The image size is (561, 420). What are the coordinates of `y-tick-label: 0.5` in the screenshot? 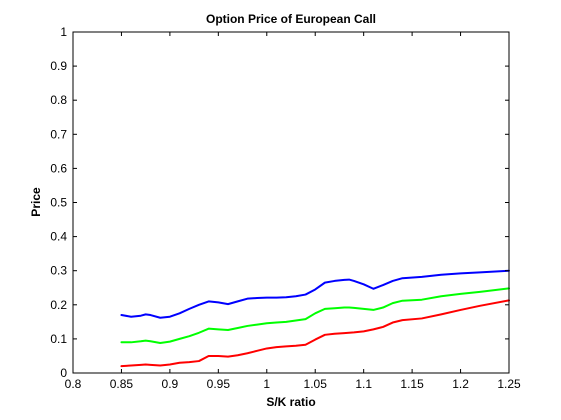 It's located at (58, 203).